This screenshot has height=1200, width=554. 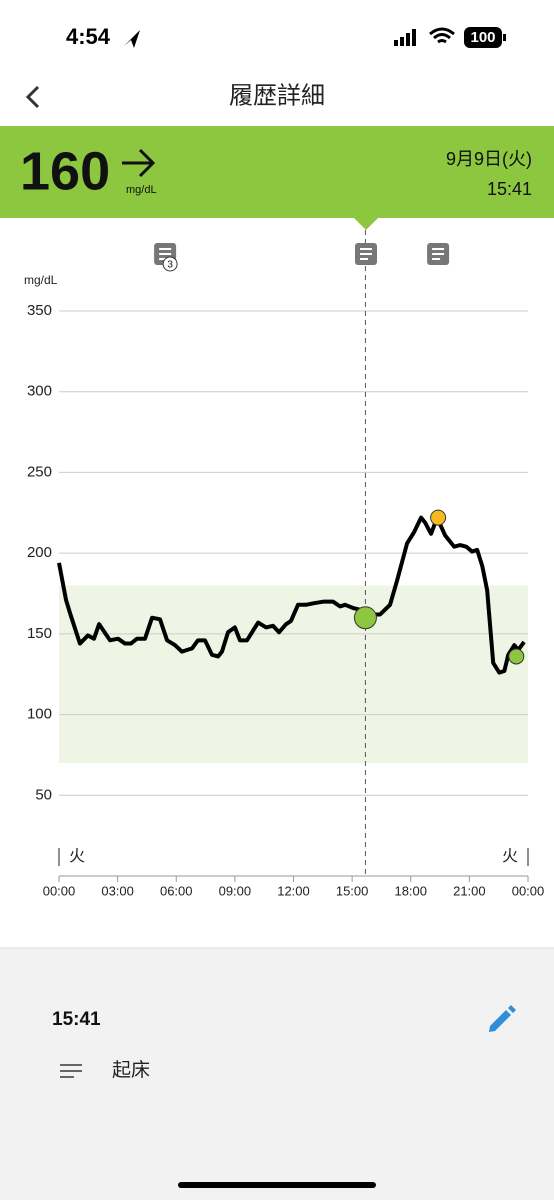 I want to click on x-tick-label: 12:00, so click(x=293, y=890).